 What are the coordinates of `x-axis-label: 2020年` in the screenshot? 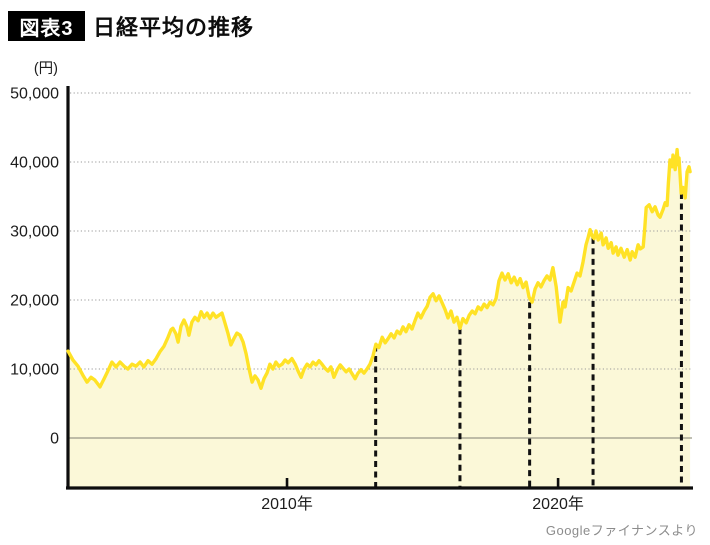 It's located at (558, 504).